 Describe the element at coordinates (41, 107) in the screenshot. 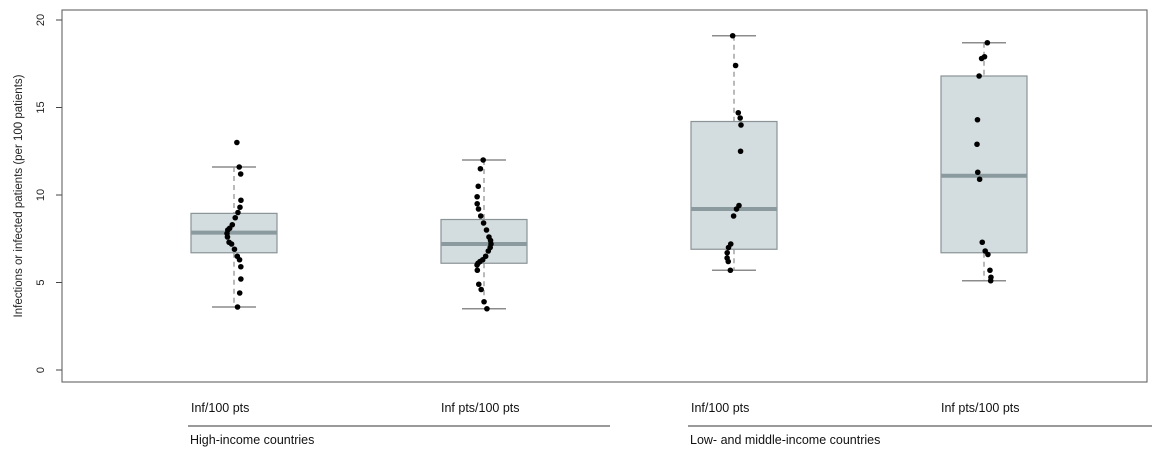

I see `y-tick-label-3: 15` at that location.